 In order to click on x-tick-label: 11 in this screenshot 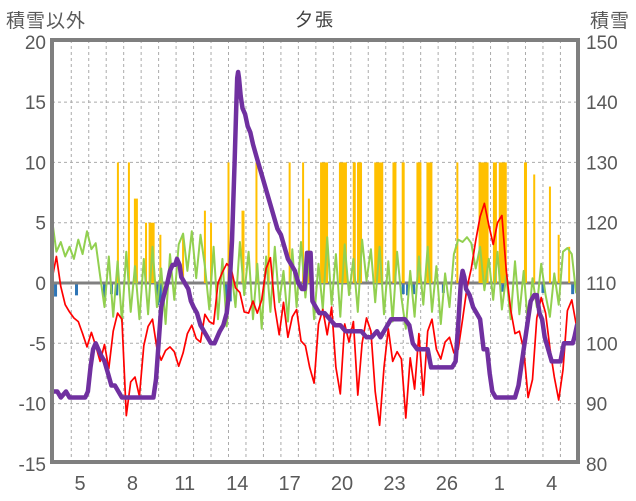, I will do `click(184, 484)`.